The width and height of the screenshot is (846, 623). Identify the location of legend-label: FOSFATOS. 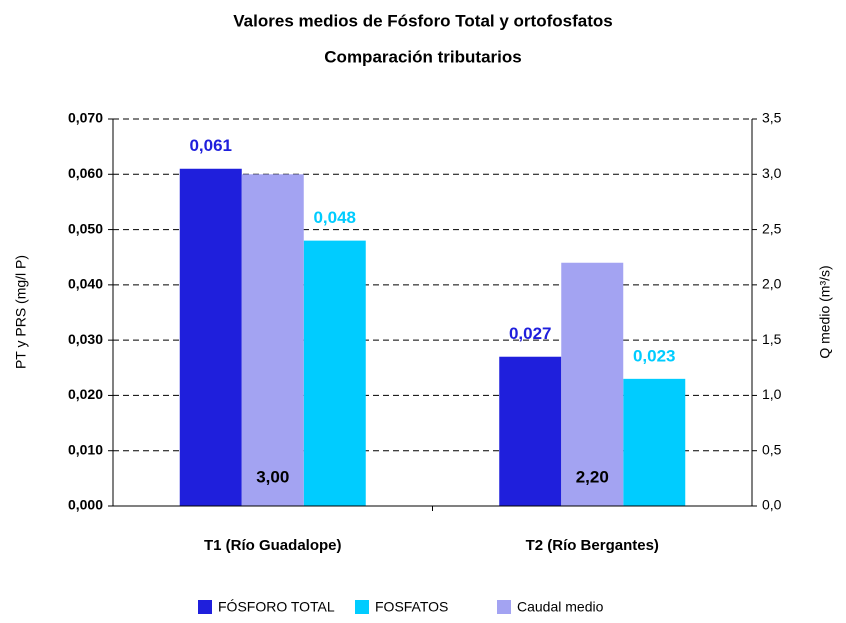
(411, 607).